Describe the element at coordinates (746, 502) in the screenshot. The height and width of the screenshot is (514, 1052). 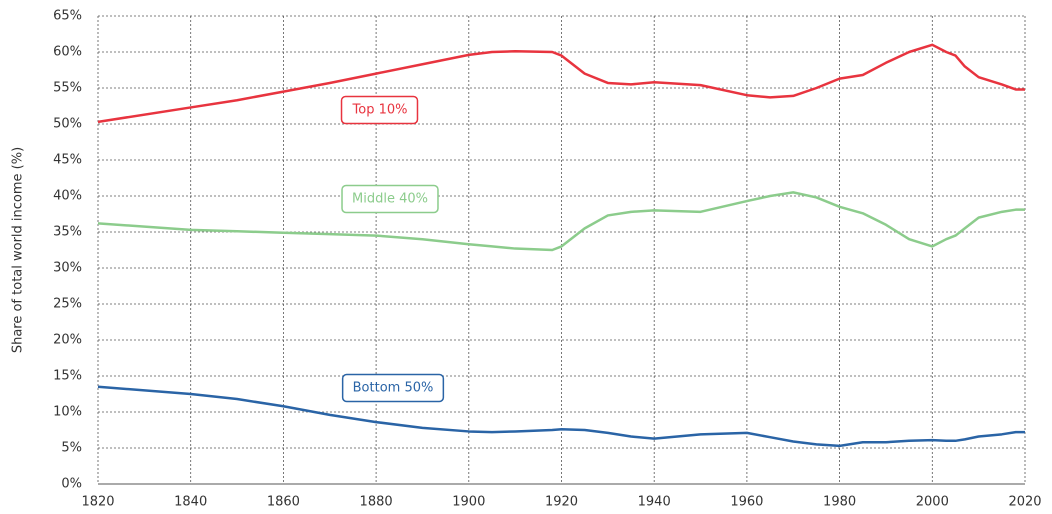
I see `x-tick-label: 1960` at that location.